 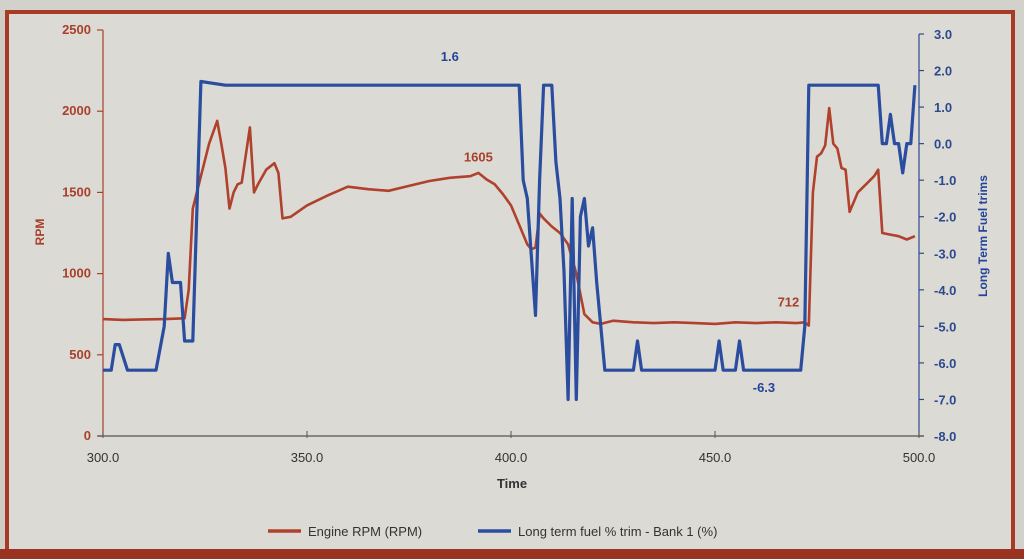 I want to click on left-tick-label: 2000, so click(x=76, y=110).